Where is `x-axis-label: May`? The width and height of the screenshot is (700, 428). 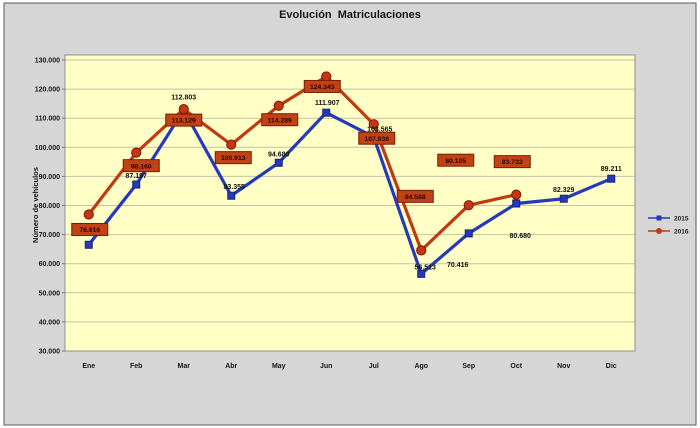
x-axis-label: May is located at coordinates (279, 366).